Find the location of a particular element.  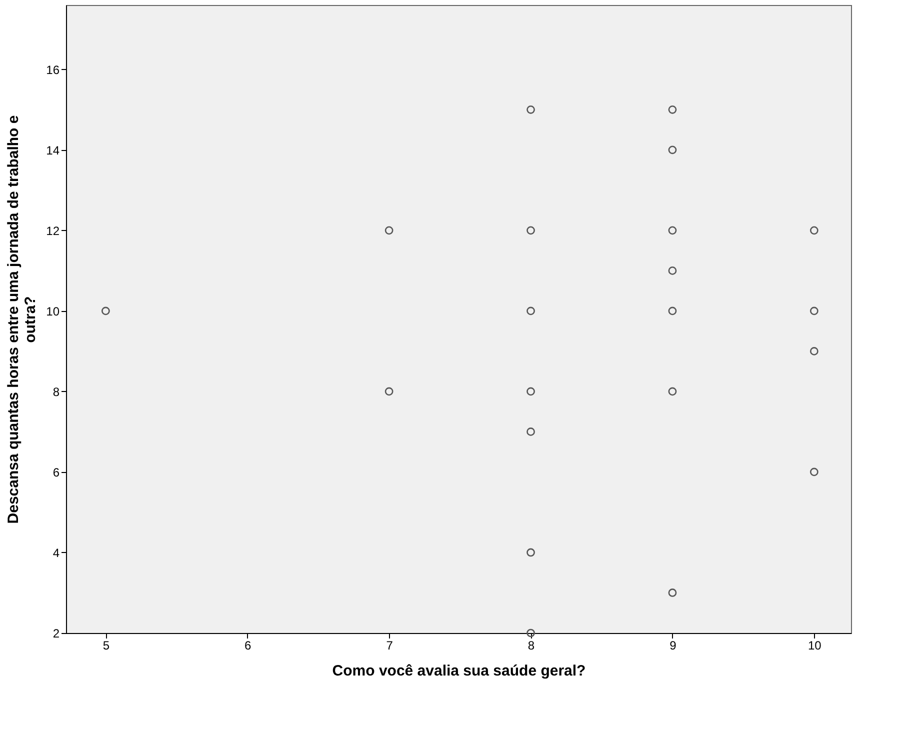

x-tick-label: 9 is located at coordinates (673, 645).